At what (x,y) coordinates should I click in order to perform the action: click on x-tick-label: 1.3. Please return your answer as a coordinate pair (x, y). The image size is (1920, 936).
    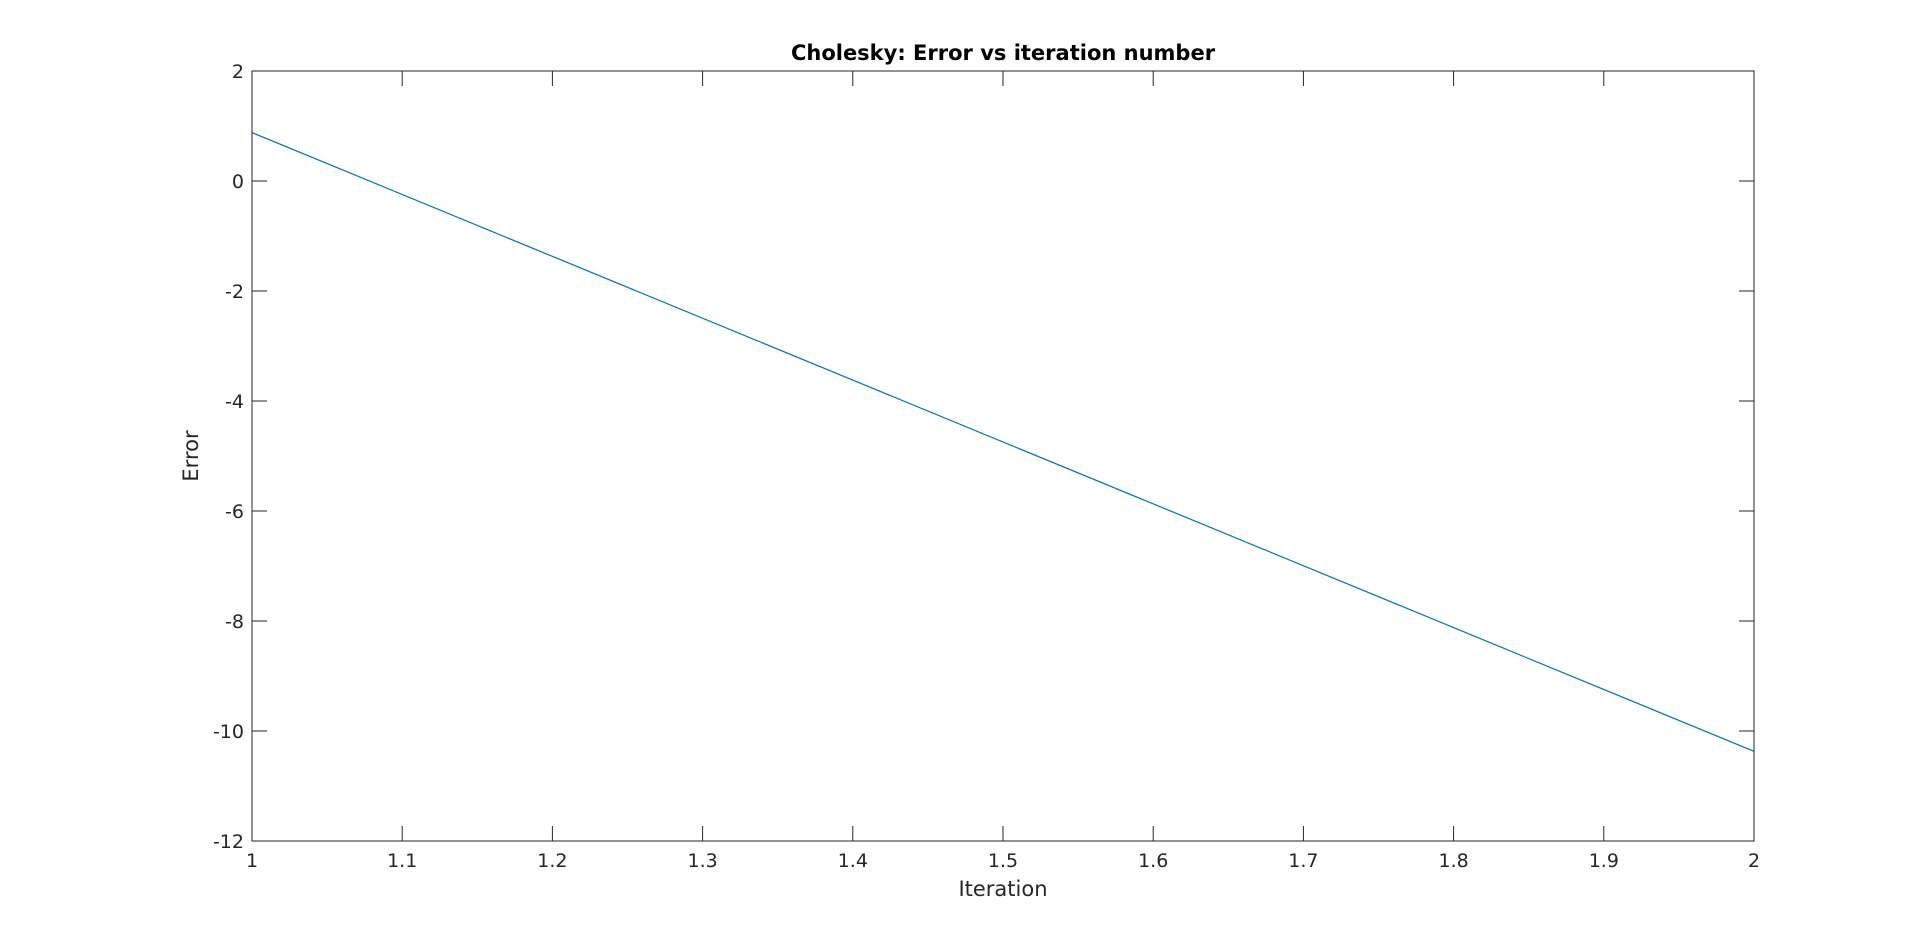
    Looking at the image, I should click on (702, 861).